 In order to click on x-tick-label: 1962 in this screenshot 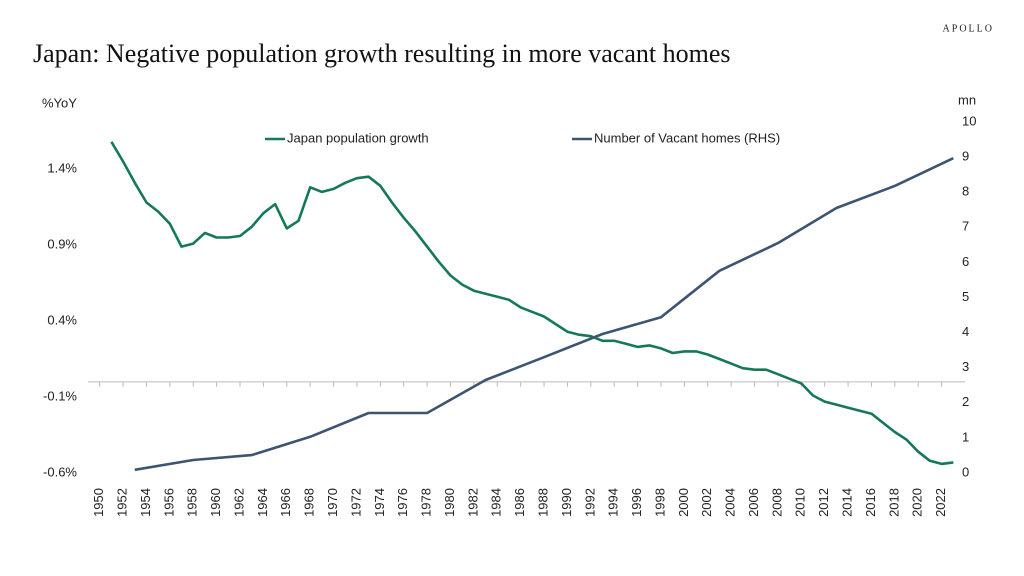, I will do `click(238, 502)`.